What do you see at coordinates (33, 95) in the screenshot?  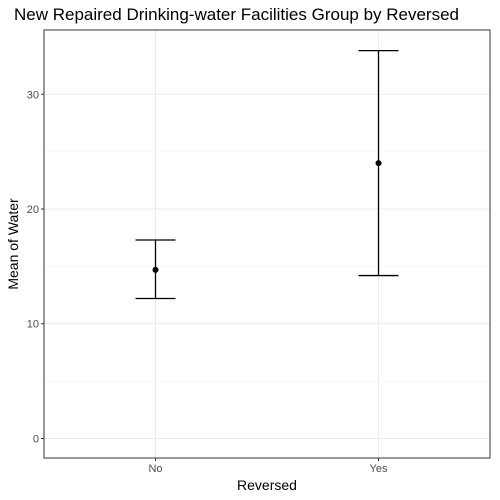 I see `y-tick-label: 30` at bounding box center [33, 95].